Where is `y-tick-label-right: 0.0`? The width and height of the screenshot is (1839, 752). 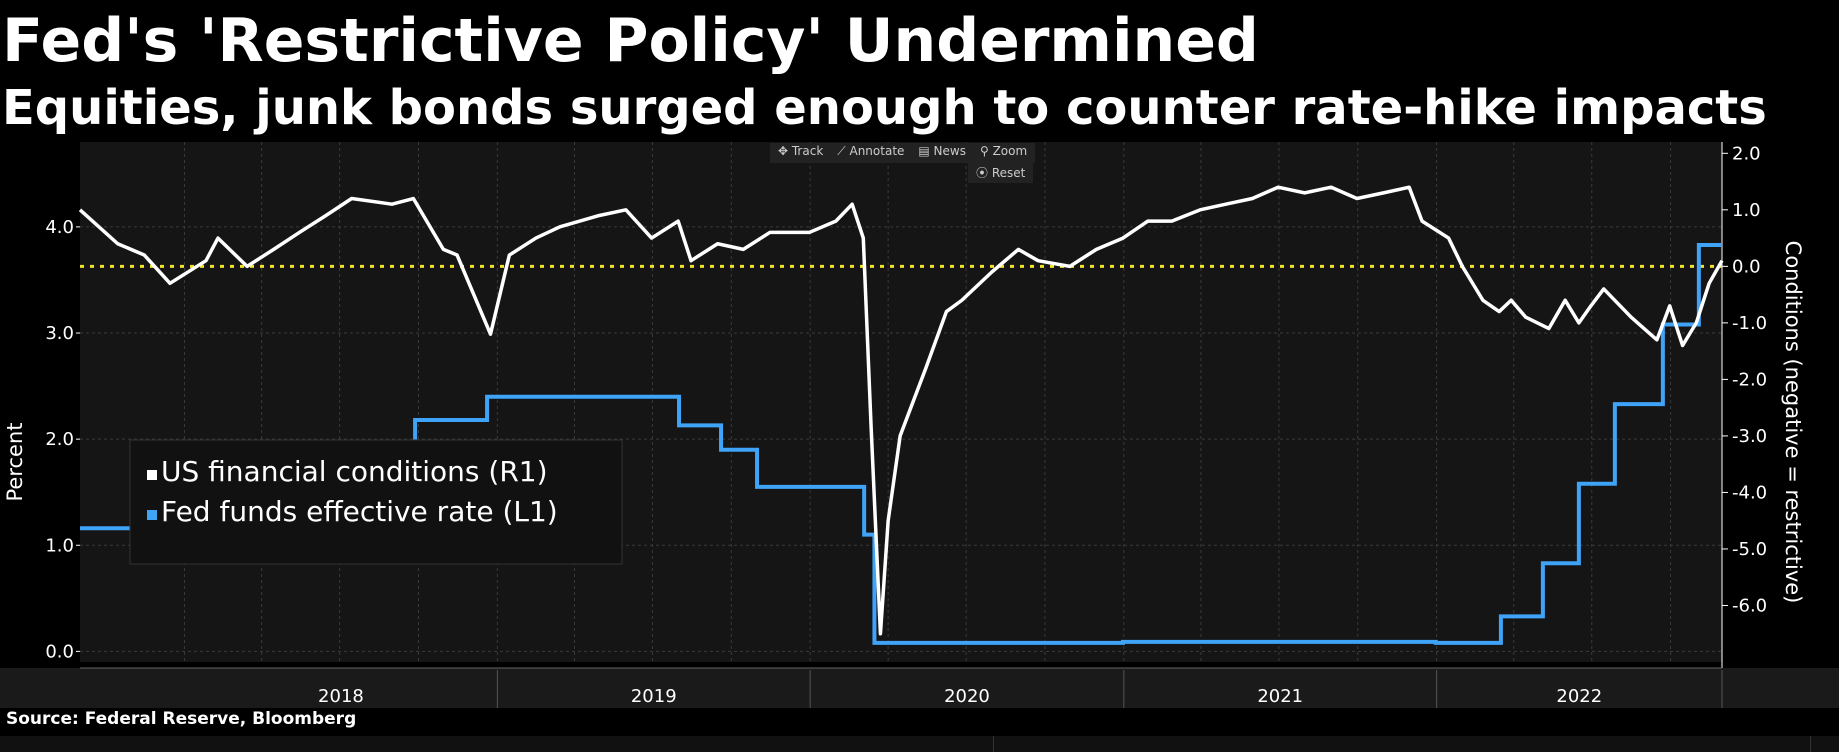
y-tick-label-right: 0.0 is located at coordinates (1746, 266).